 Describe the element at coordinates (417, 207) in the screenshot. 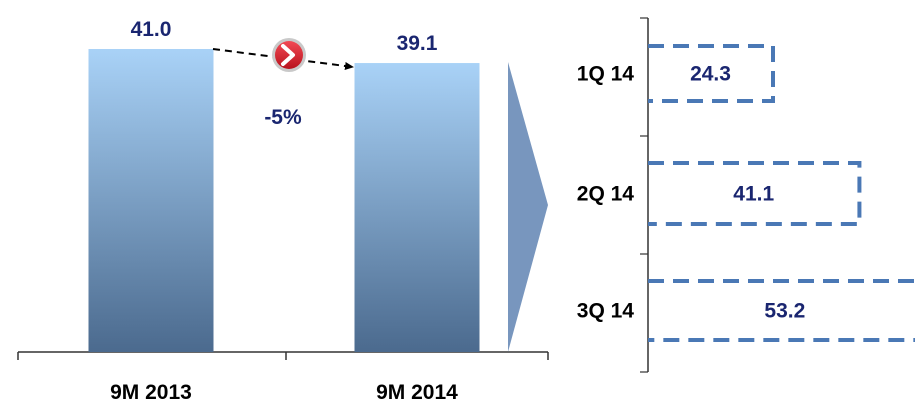

I see `bar-9m-2014` at that location.